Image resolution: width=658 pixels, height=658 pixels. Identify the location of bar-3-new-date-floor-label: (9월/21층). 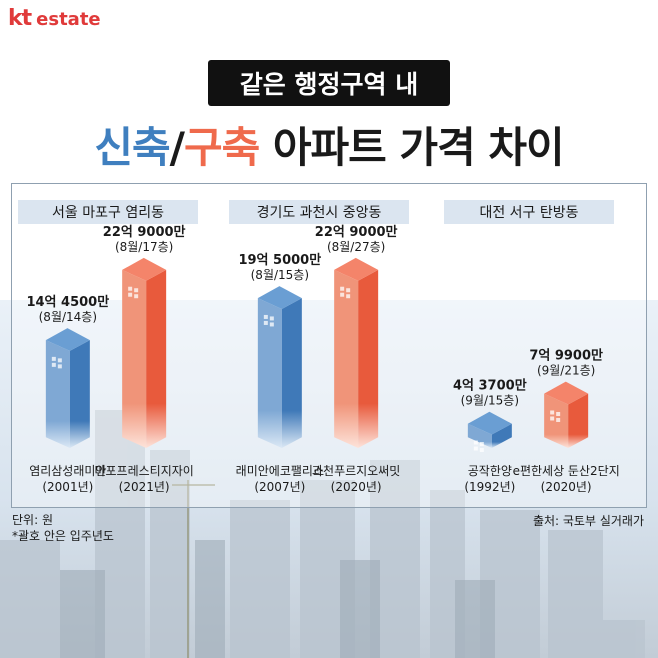
(566, 371).